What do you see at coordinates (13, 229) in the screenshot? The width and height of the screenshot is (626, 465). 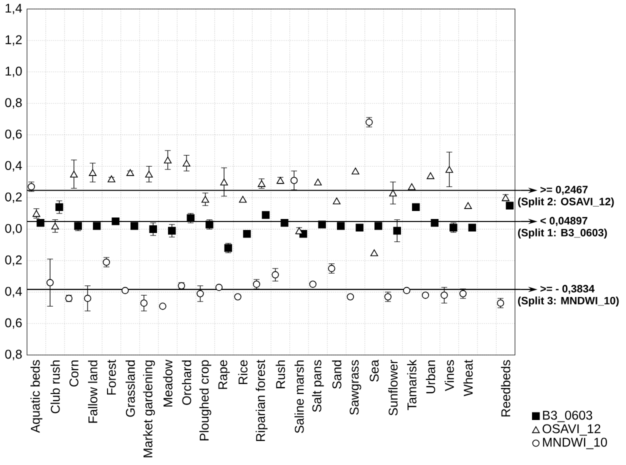 I see `y-tick-label: 0,0` at bounding box center [13, 229].